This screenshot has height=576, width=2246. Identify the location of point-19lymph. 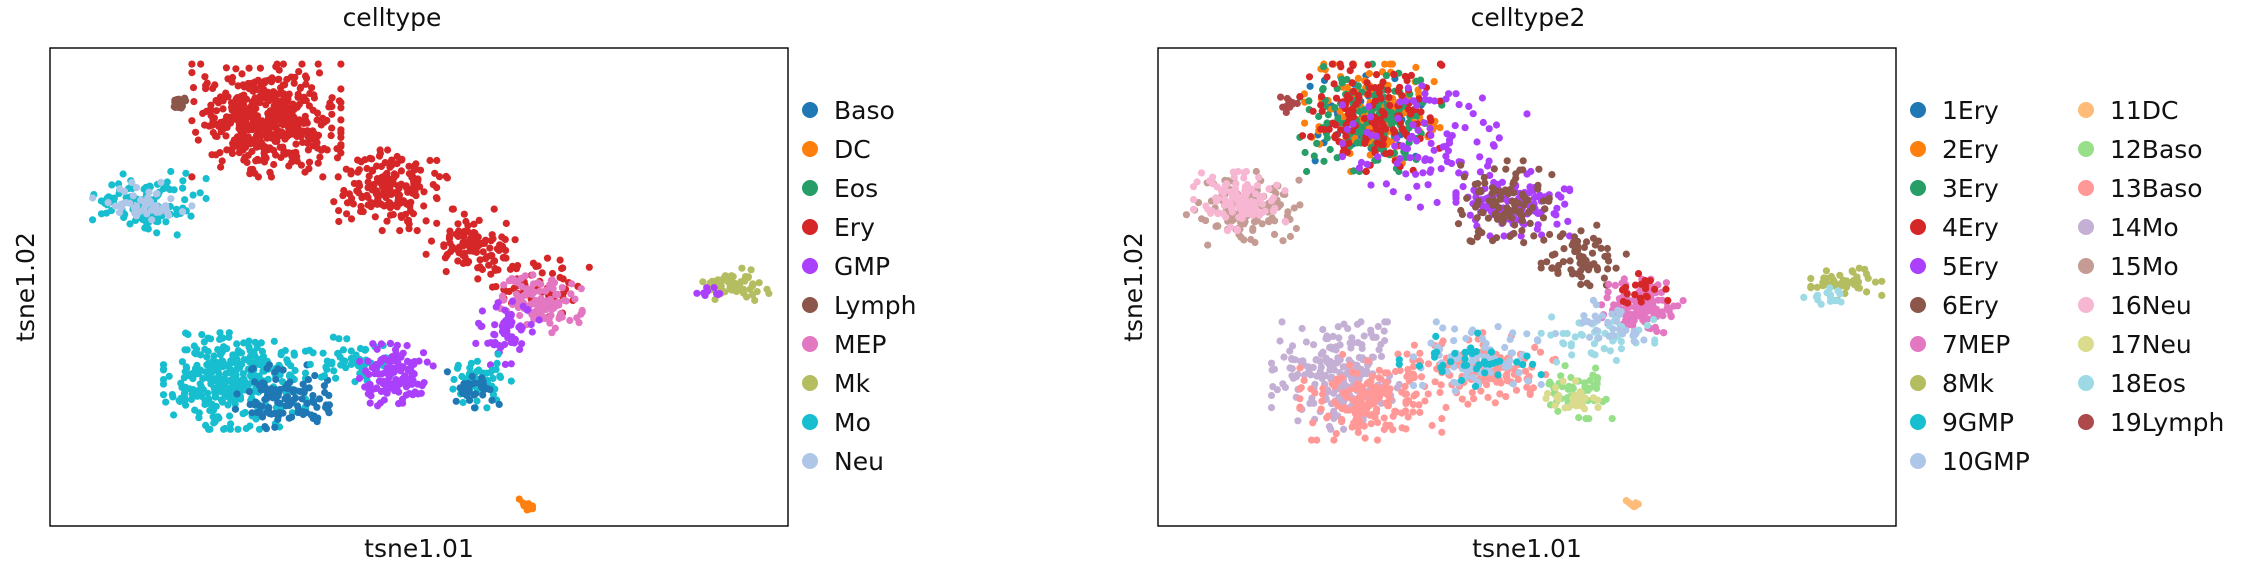
(1286, 112).